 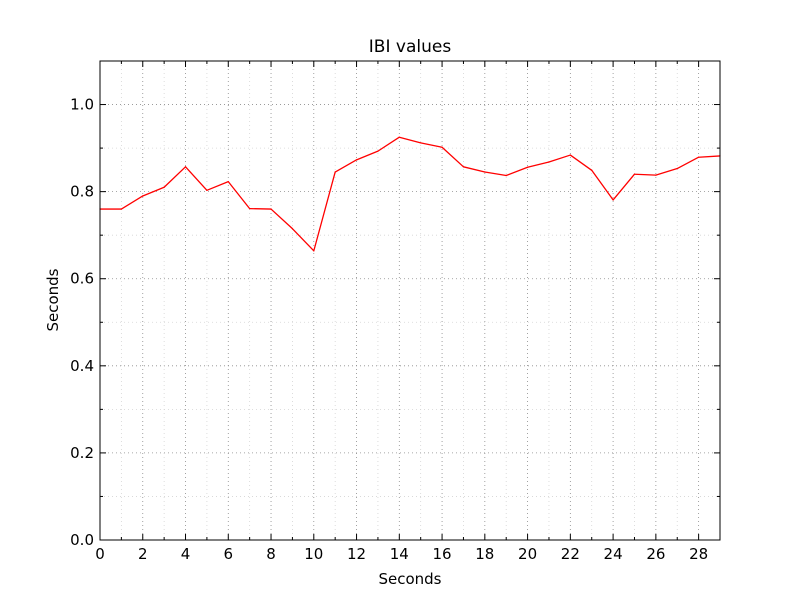 I want to click on chart-title: IBI values, so click(x=410, y=47).